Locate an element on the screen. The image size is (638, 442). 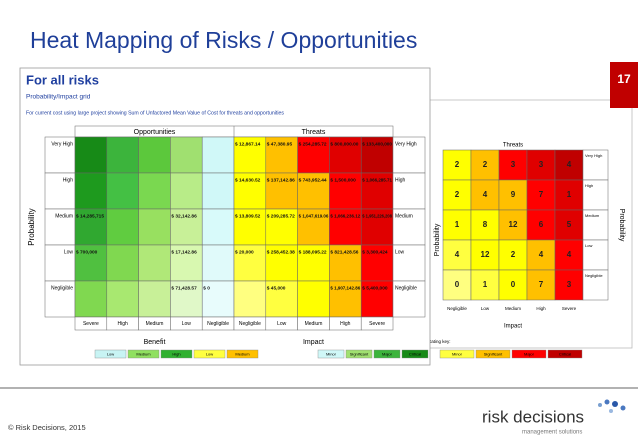
cell-value: $ 3,300,424 is located at coordinates (375, 252).